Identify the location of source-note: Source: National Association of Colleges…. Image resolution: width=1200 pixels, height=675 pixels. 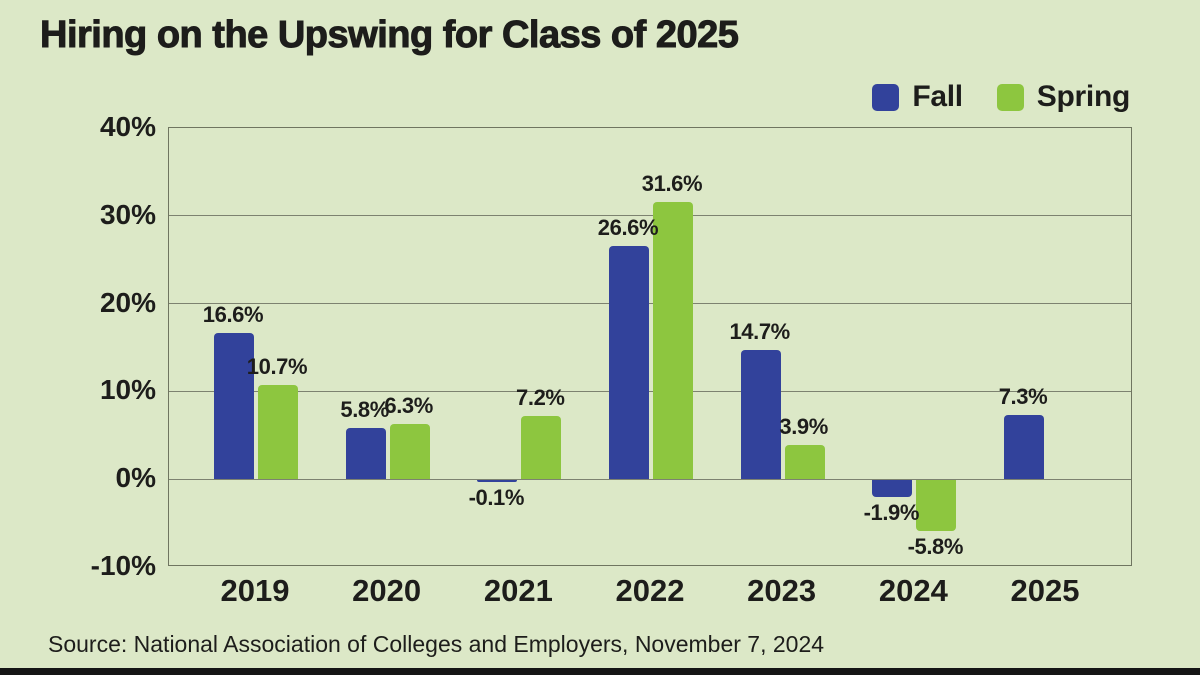
(436, 644).